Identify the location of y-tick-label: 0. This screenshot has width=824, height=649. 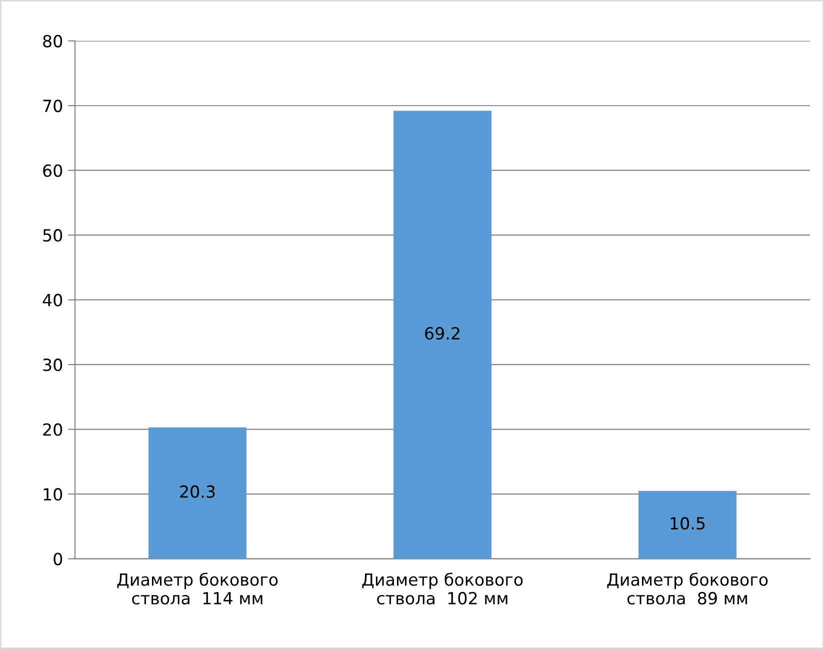
(58, 559).